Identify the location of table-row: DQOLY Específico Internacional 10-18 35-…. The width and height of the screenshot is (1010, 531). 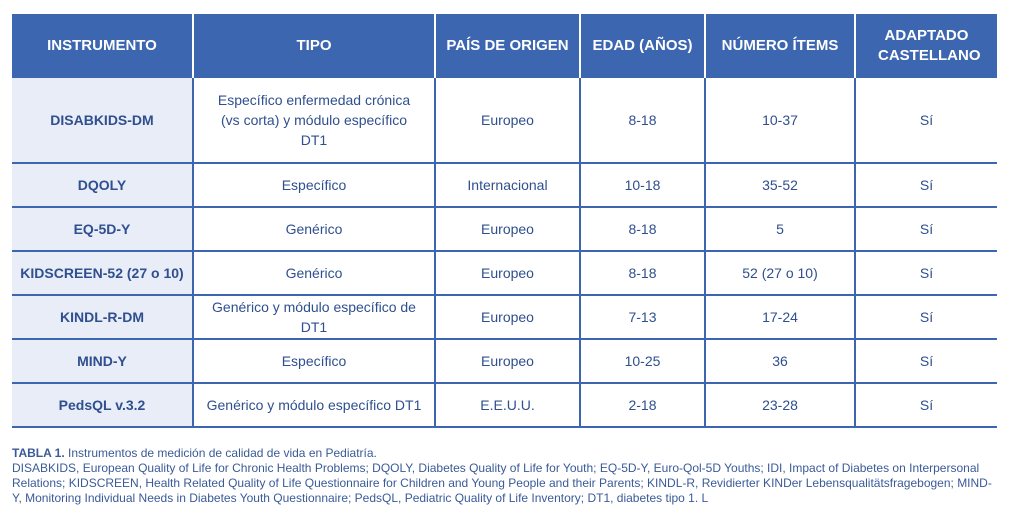
(504, 185).